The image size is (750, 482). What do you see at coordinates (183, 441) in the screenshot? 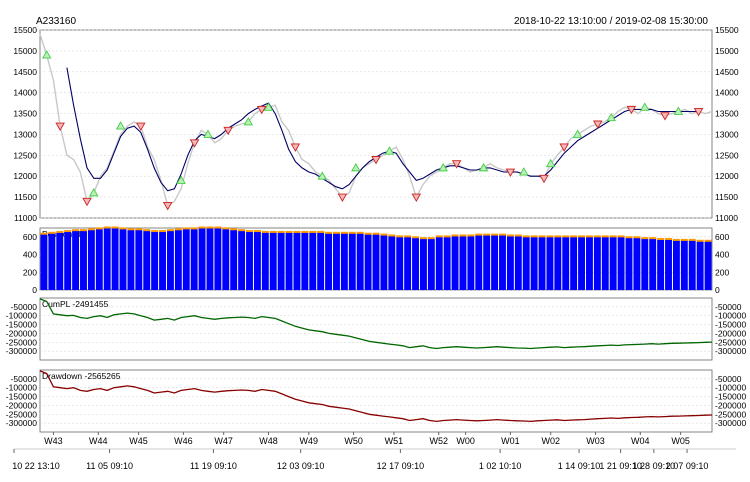
I see `week-label: W46` at bounding box center [183, 441].